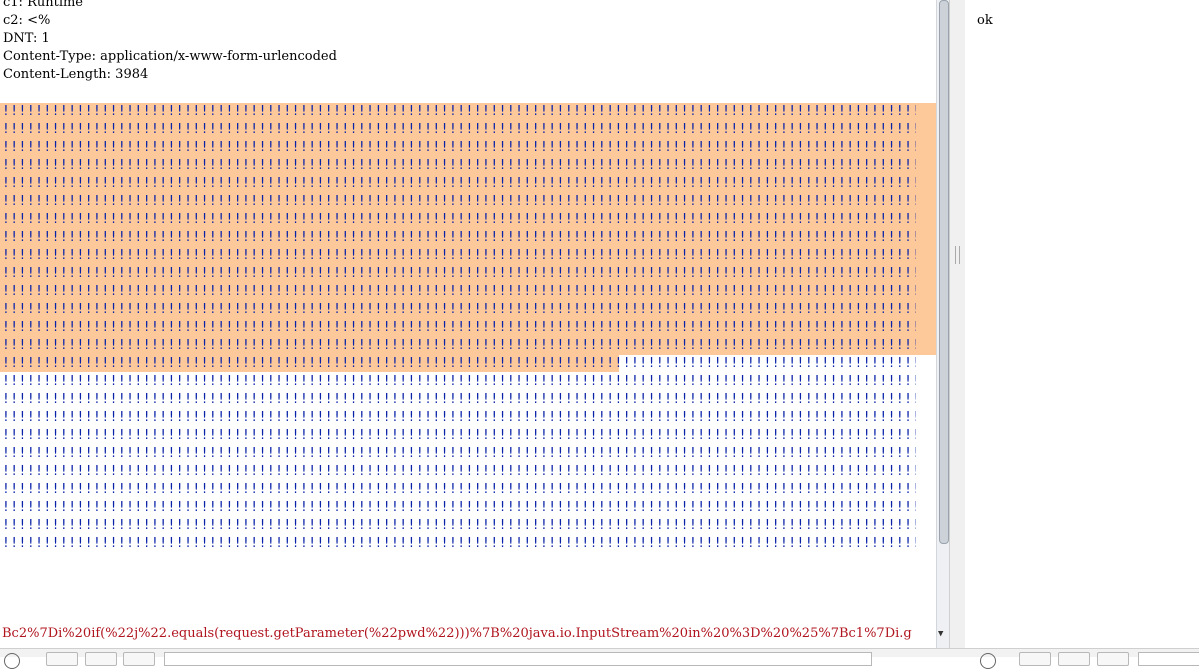 The image size is (1199, 669). I want to click on response-help-icon, so click(988, 661).